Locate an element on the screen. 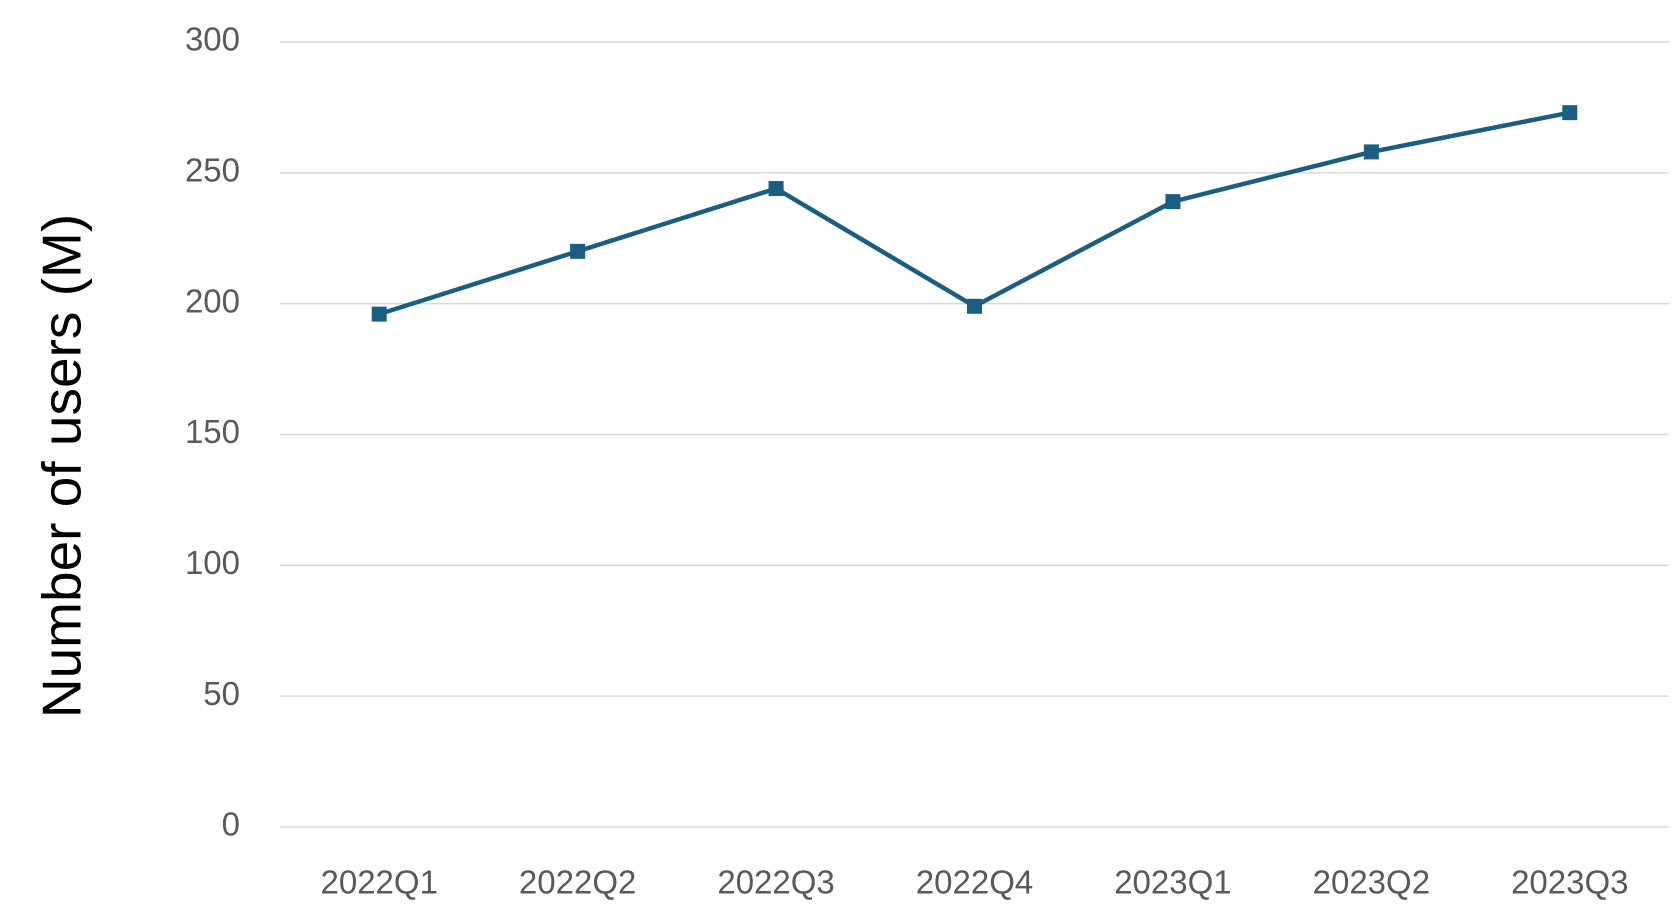  x-tick-label: 2022Q1 is located at coordinates (378, 882).